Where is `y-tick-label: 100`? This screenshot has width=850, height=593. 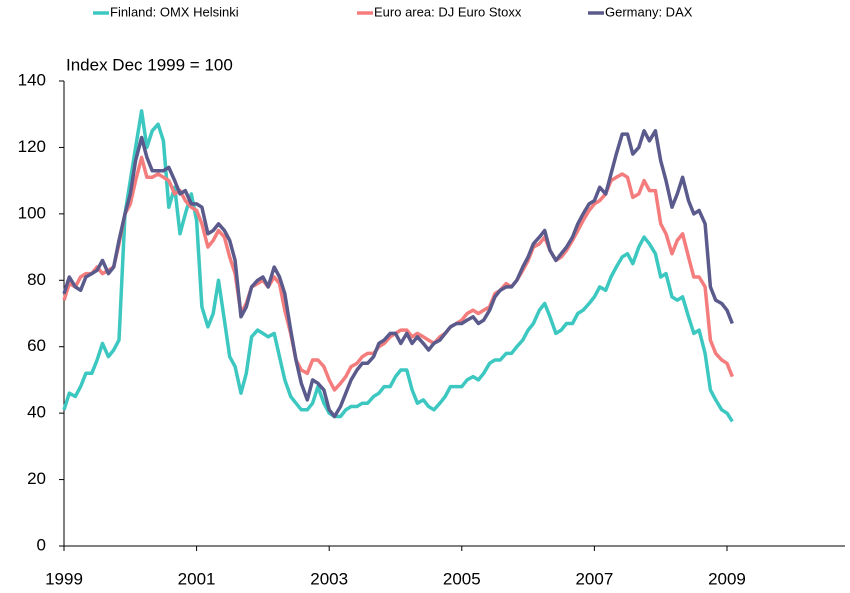
y-tick-label: 100 is located at coordinates (32, 212).